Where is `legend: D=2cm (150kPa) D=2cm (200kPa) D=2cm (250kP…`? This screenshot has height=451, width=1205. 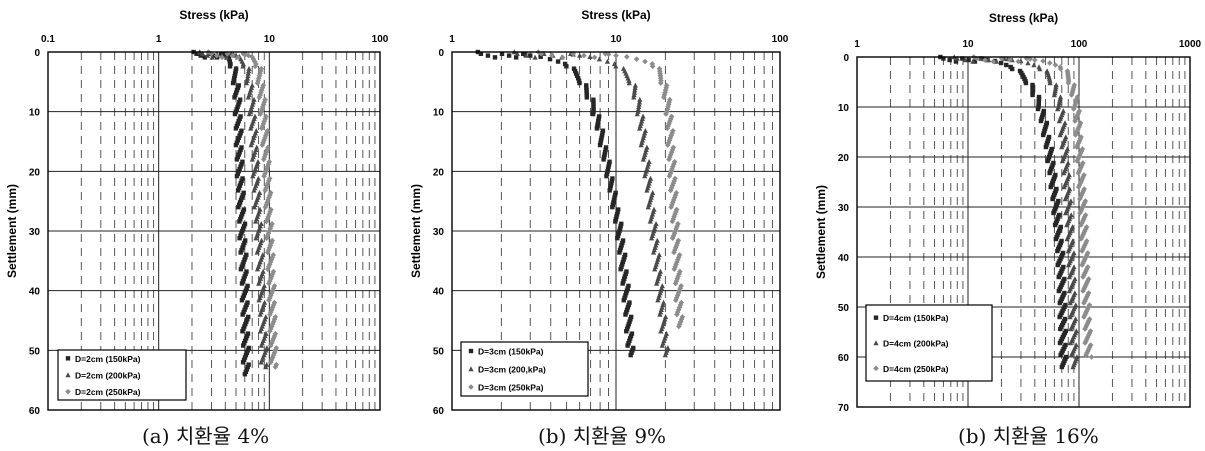
legend: D=2cm (150kPa) D=2cm (200kPa) D=2cm (250kP… is located at coordinates (122, 375).